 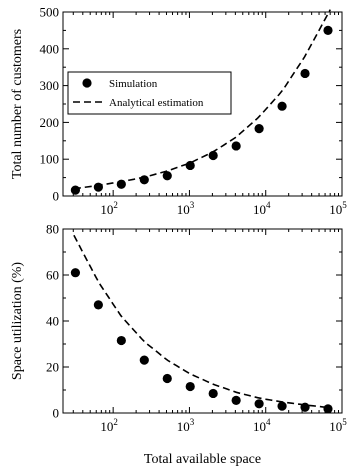 What do you see at coordinates (133, 84) in the screenshot?
I see `legend-label-simulation: Simulation` at bounding box center [133, 84].